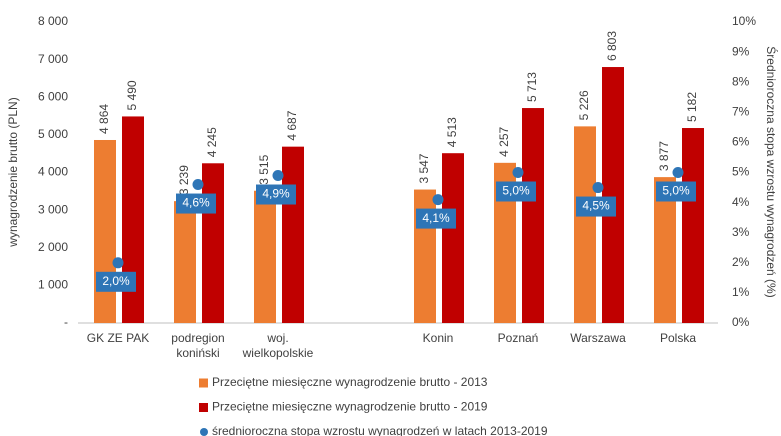  What do you see at coordinates (532, 87) in the screenshot?
I see `data-label: 5 713` at bounding box center [532, 87].